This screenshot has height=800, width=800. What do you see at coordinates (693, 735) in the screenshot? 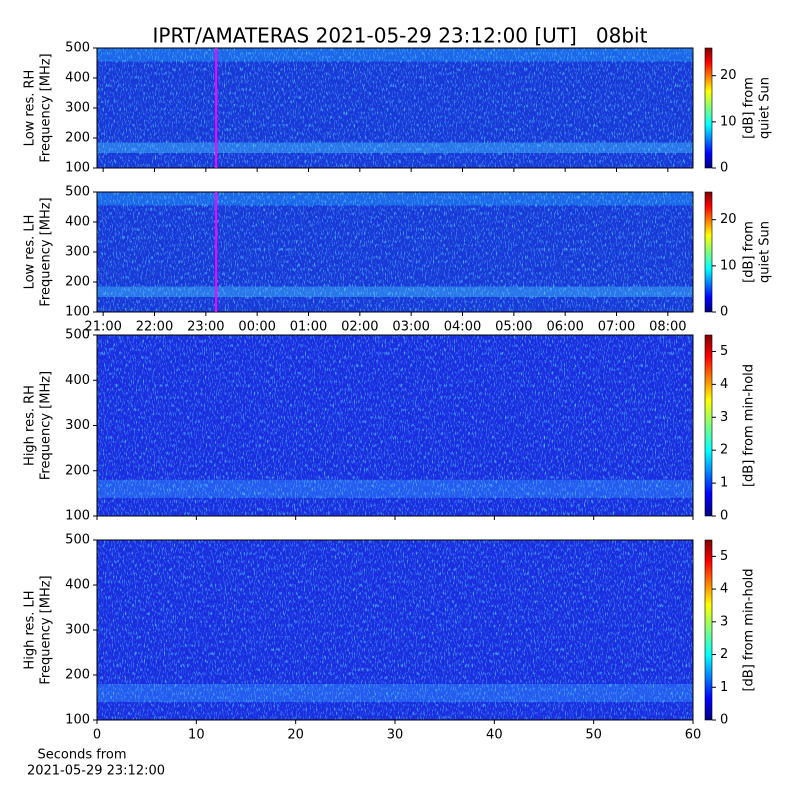
I see `x-tick-label: 60` at bounding box center [693, 735].